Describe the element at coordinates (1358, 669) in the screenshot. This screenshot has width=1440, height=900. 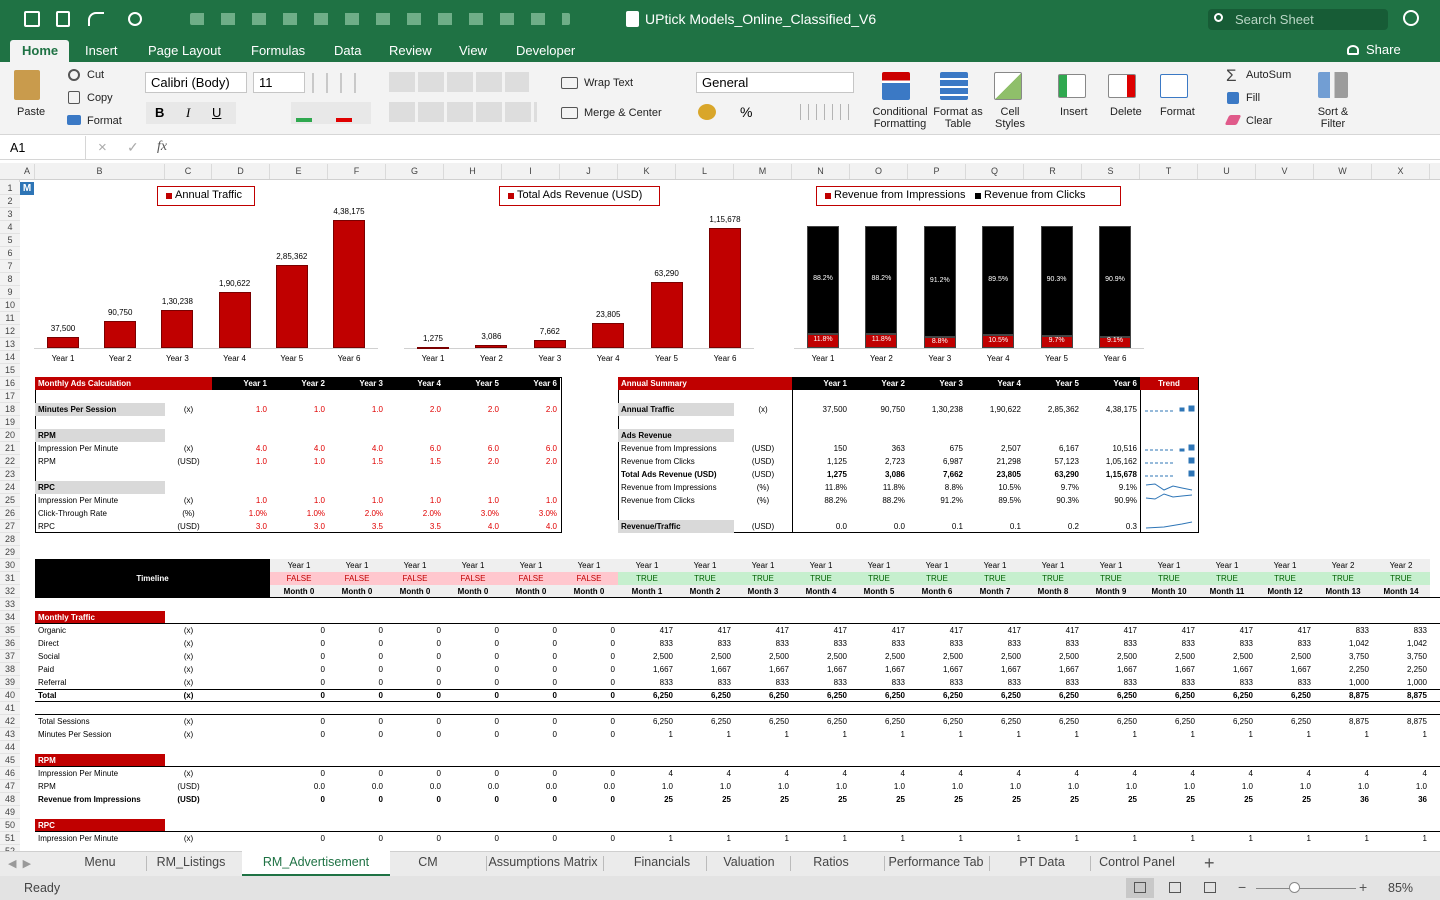
I see `value-cell: 2,250` at that location.